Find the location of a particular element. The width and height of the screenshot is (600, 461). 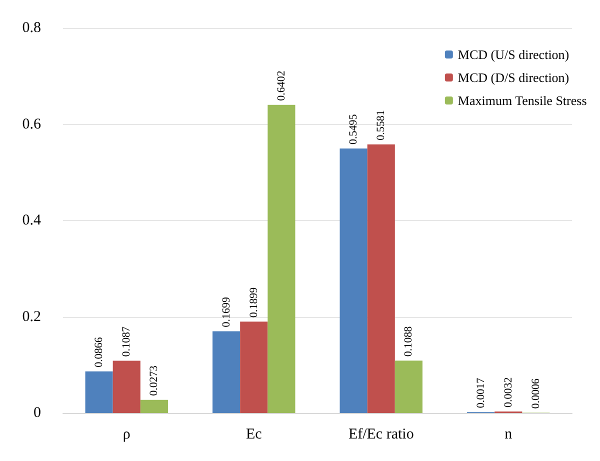

data-label: 0.6402 is located at coordinates (281, 85).